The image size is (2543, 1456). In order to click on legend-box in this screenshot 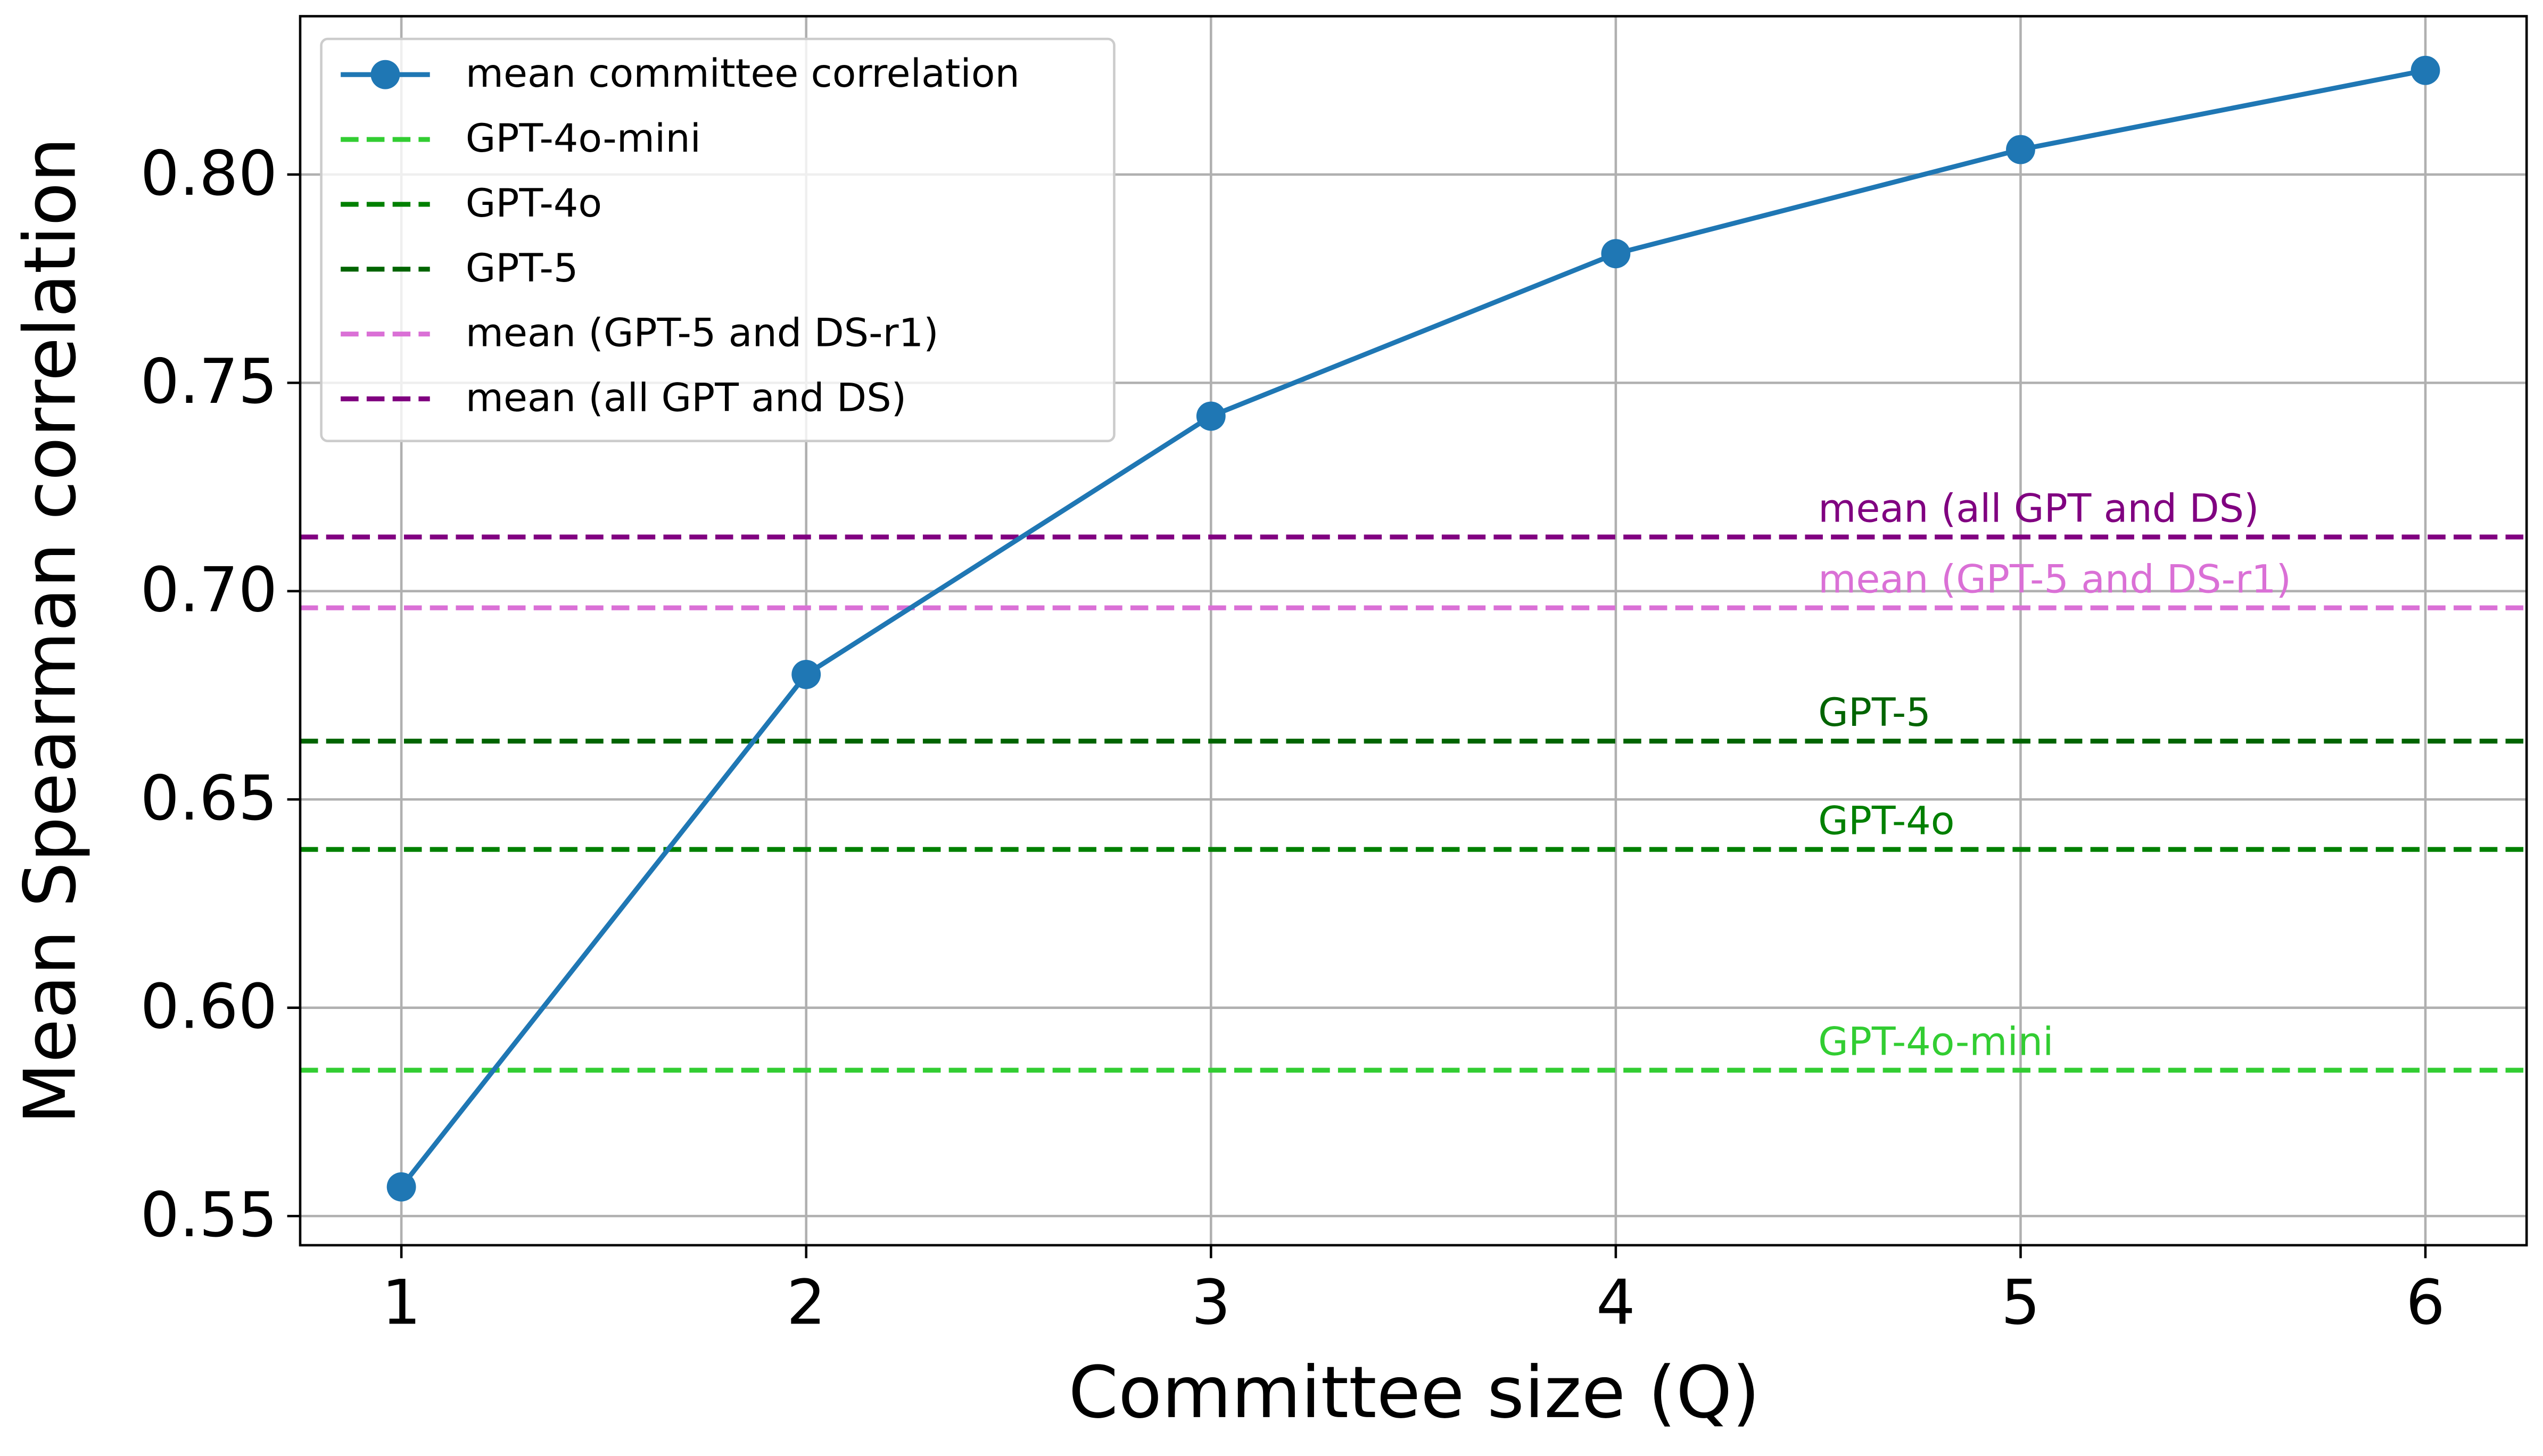, I will do `click(718, 240)`.